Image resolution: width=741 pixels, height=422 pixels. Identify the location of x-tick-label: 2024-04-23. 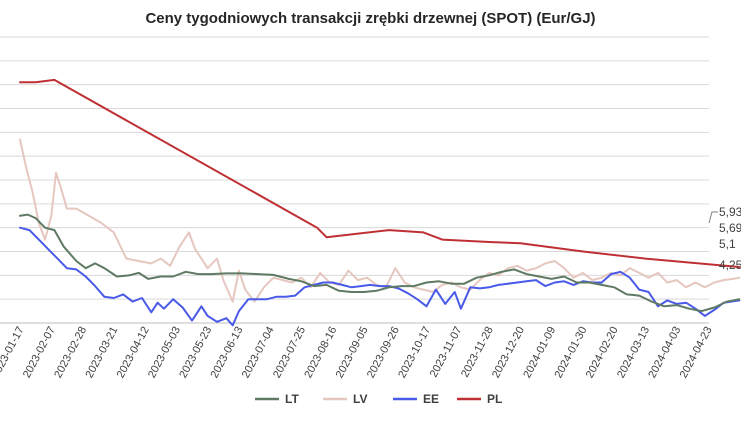
(696, 352).